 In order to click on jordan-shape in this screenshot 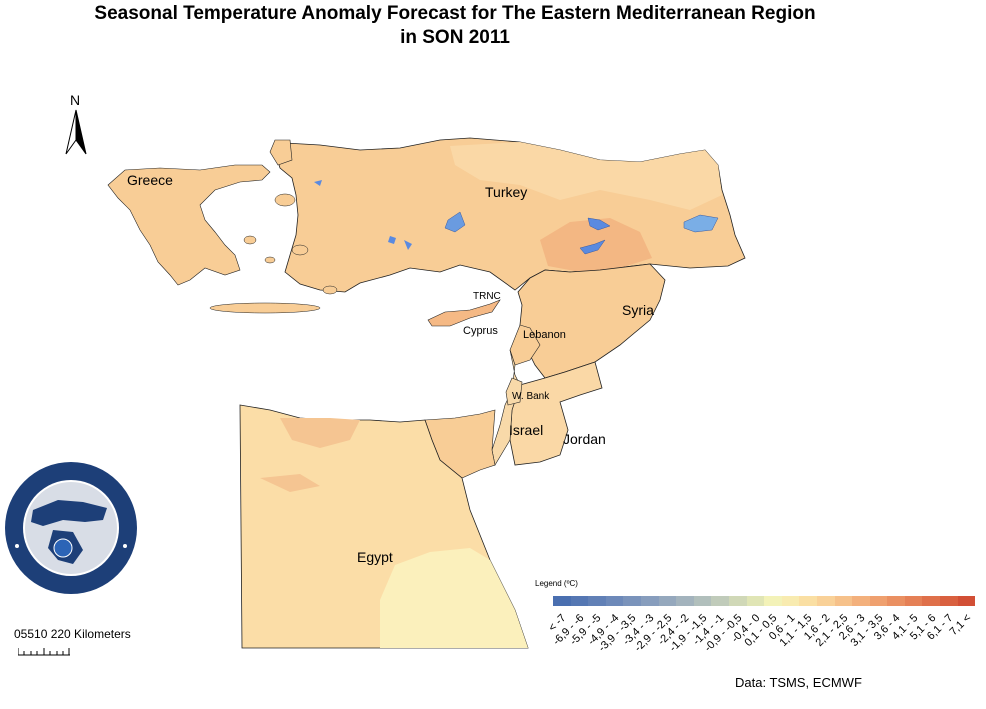, I will do `click(556, 413)`.